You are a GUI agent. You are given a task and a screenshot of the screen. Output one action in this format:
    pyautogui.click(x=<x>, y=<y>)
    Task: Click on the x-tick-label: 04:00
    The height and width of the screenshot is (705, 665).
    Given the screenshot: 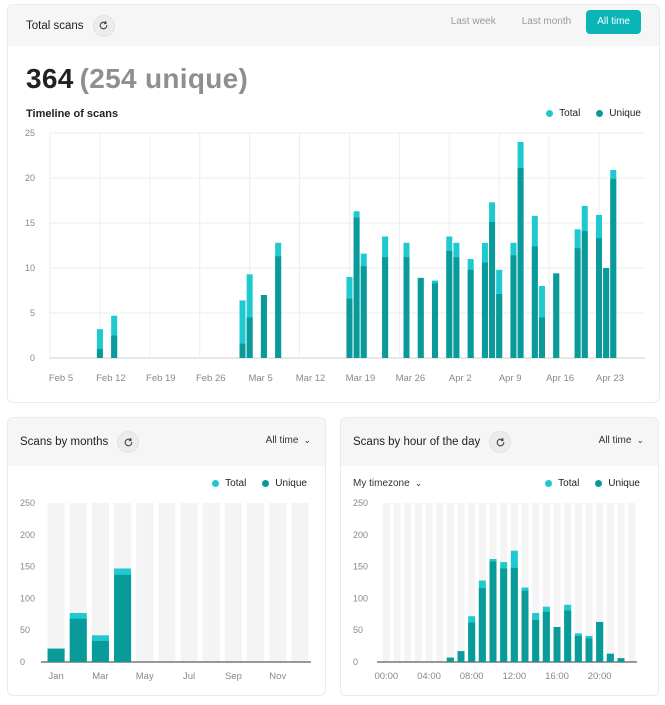 What is the action you would take?
    pyautogui.click(x=429, y=676)
    